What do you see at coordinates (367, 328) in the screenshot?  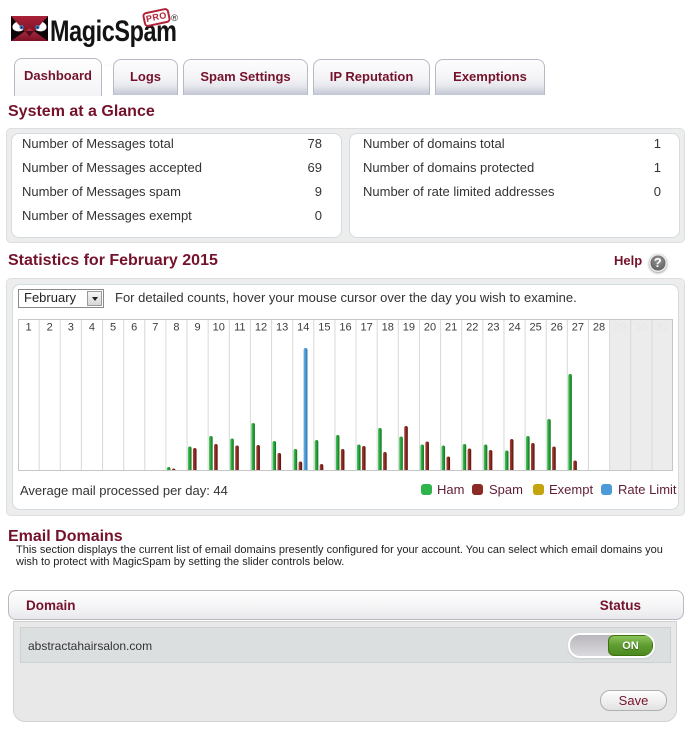 I see `svg-text: 17` at bounding box center [367, 328].